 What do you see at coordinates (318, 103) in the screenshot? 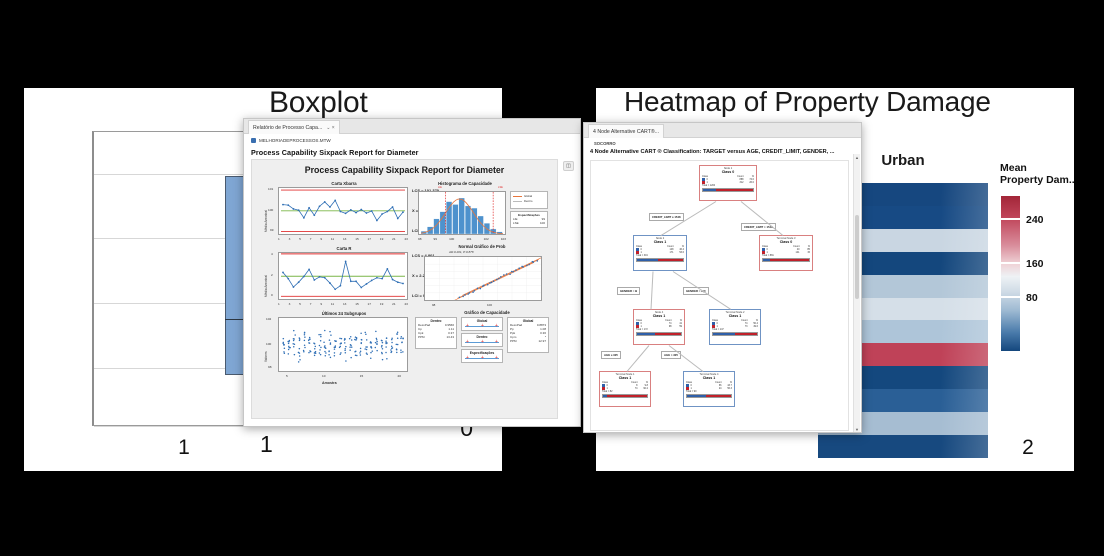
I see `page-title: Boxplot` at bounding box center [318, 103].